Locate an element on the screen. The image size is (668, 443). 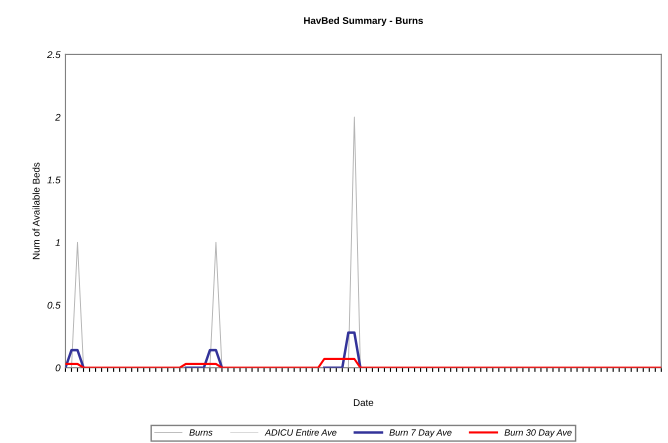
legend-label: Burn 7 Day Ave is located at coordinates (420, 433).